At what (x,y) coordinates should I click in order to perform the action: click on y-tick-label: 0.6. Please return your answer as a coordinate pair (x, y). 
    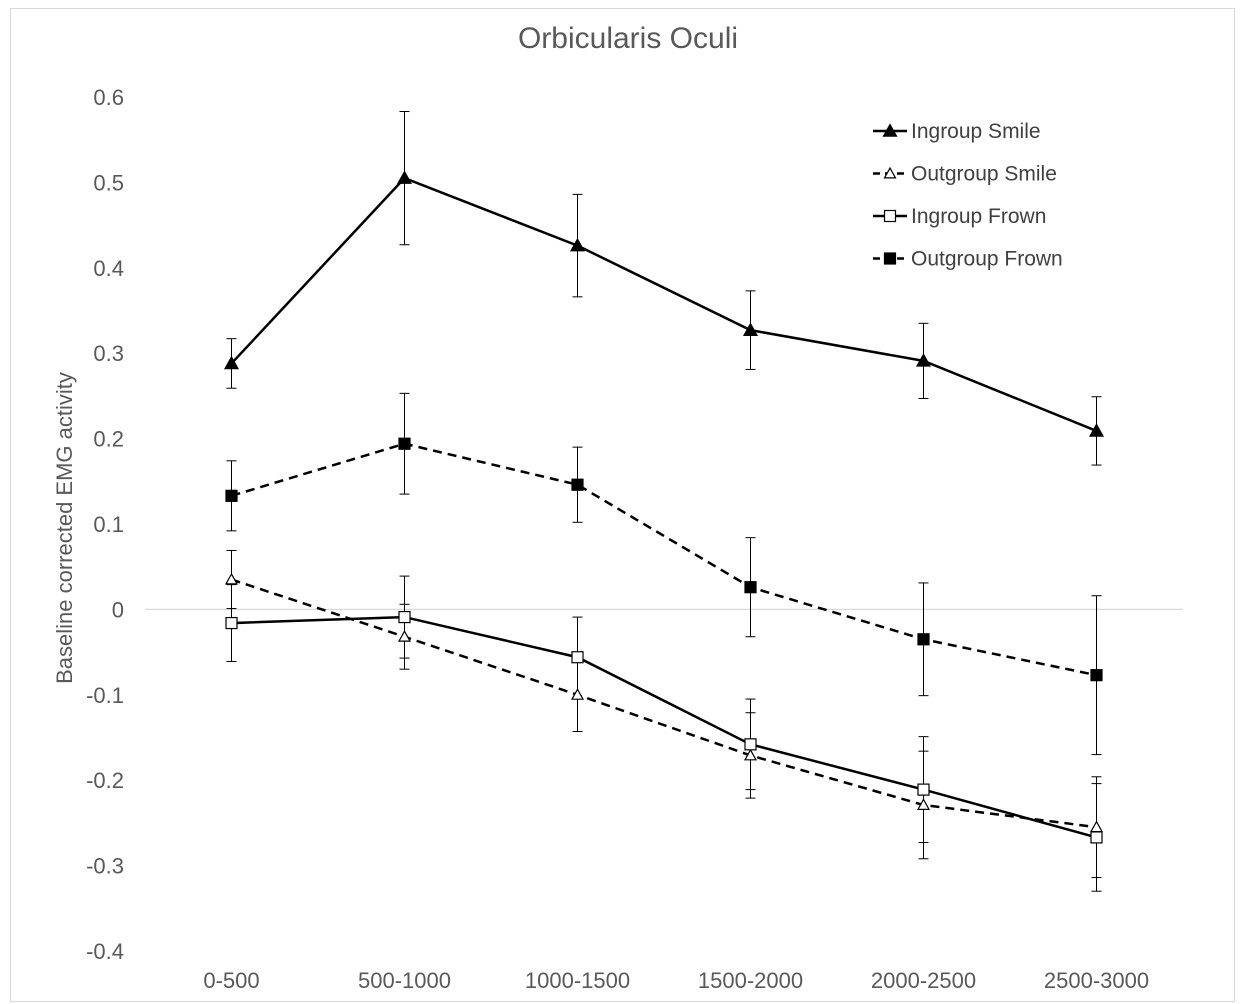
    Looking at the image, I should click on (108, 97).